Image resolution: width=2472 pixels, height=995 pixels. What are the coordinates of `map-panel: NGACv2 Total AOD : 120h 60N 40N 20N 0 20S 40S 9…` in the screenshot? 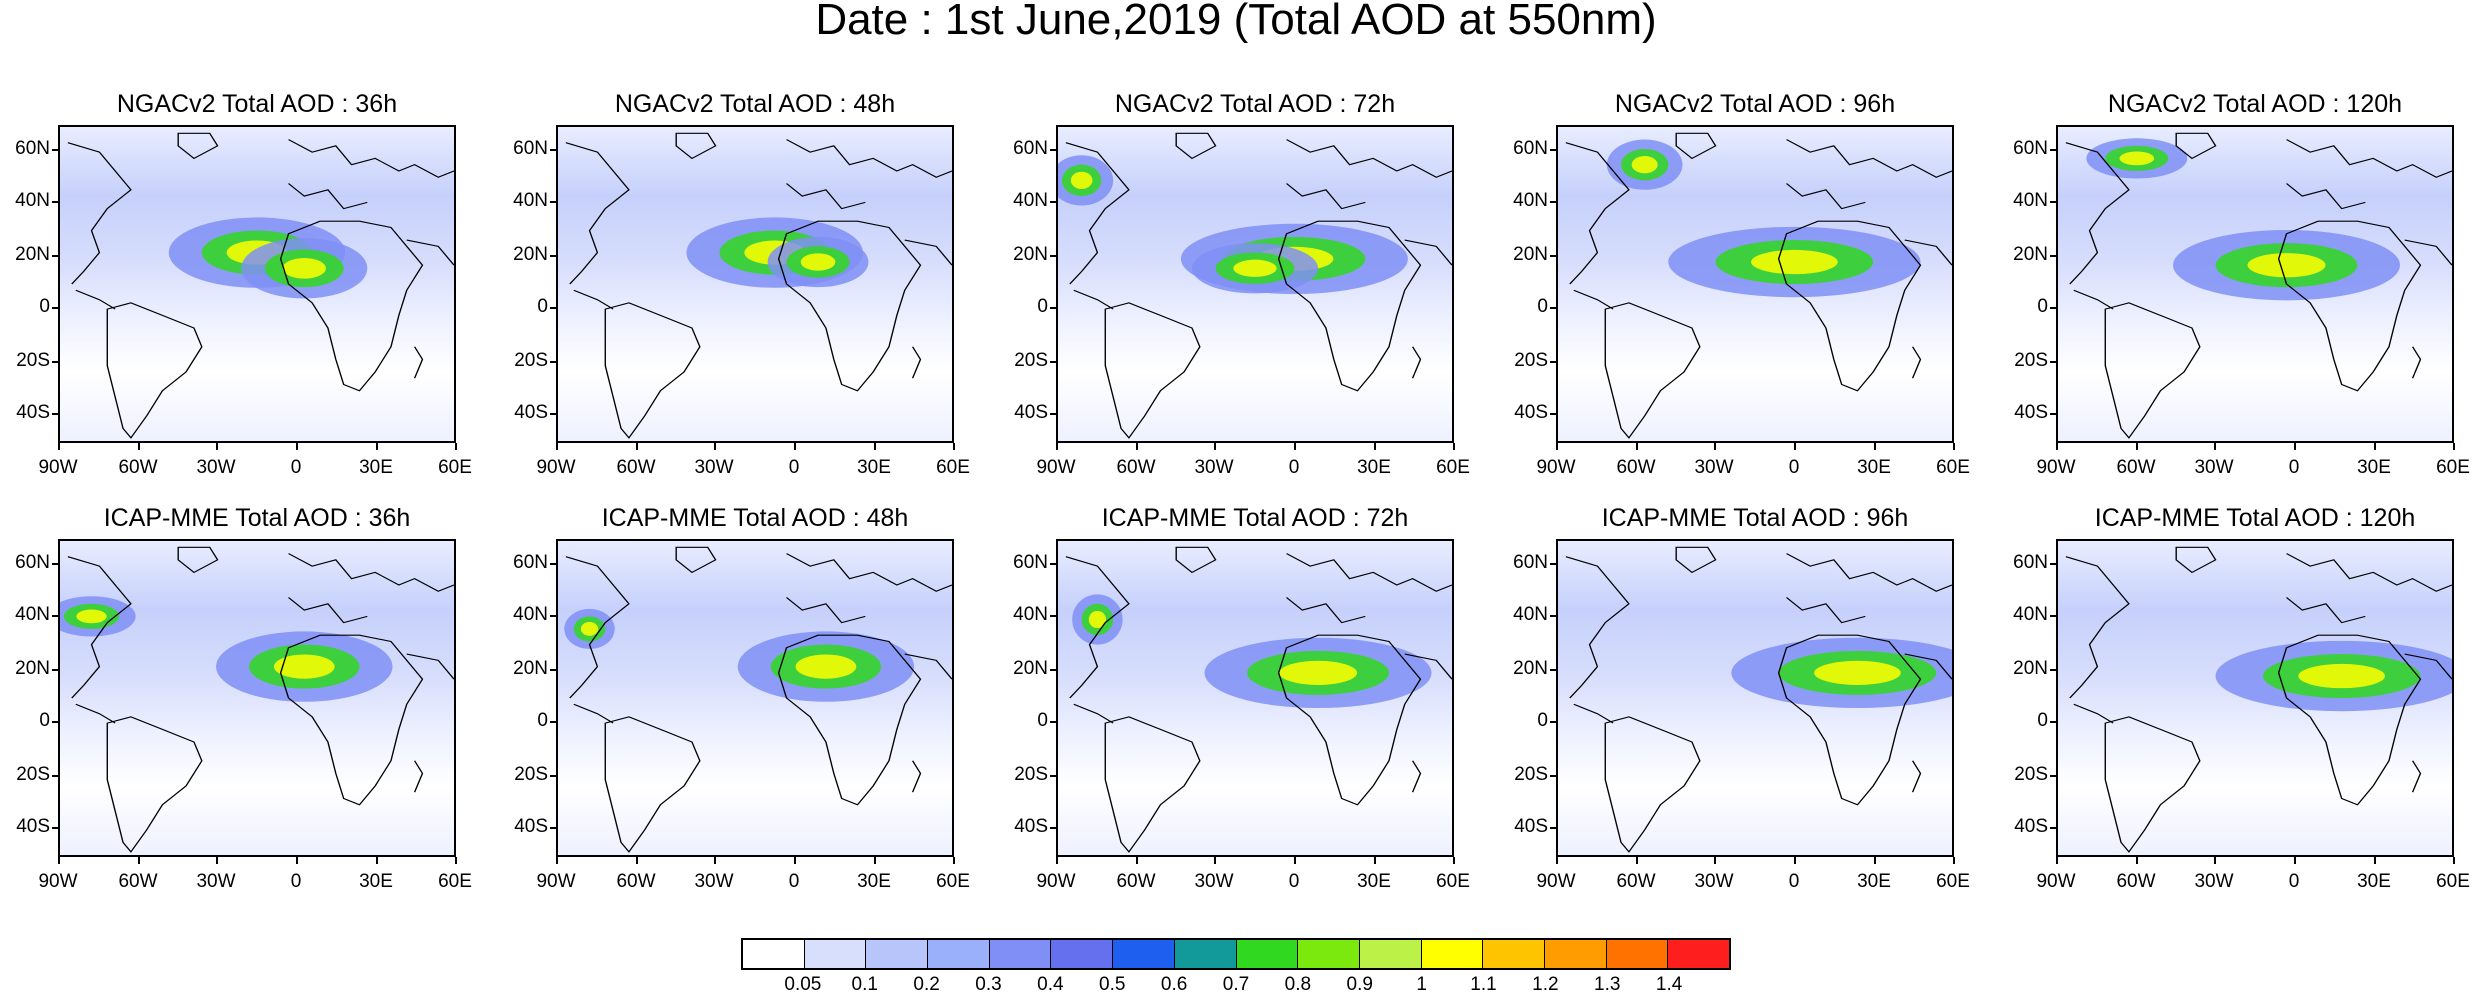 It's located at (2234, 300).